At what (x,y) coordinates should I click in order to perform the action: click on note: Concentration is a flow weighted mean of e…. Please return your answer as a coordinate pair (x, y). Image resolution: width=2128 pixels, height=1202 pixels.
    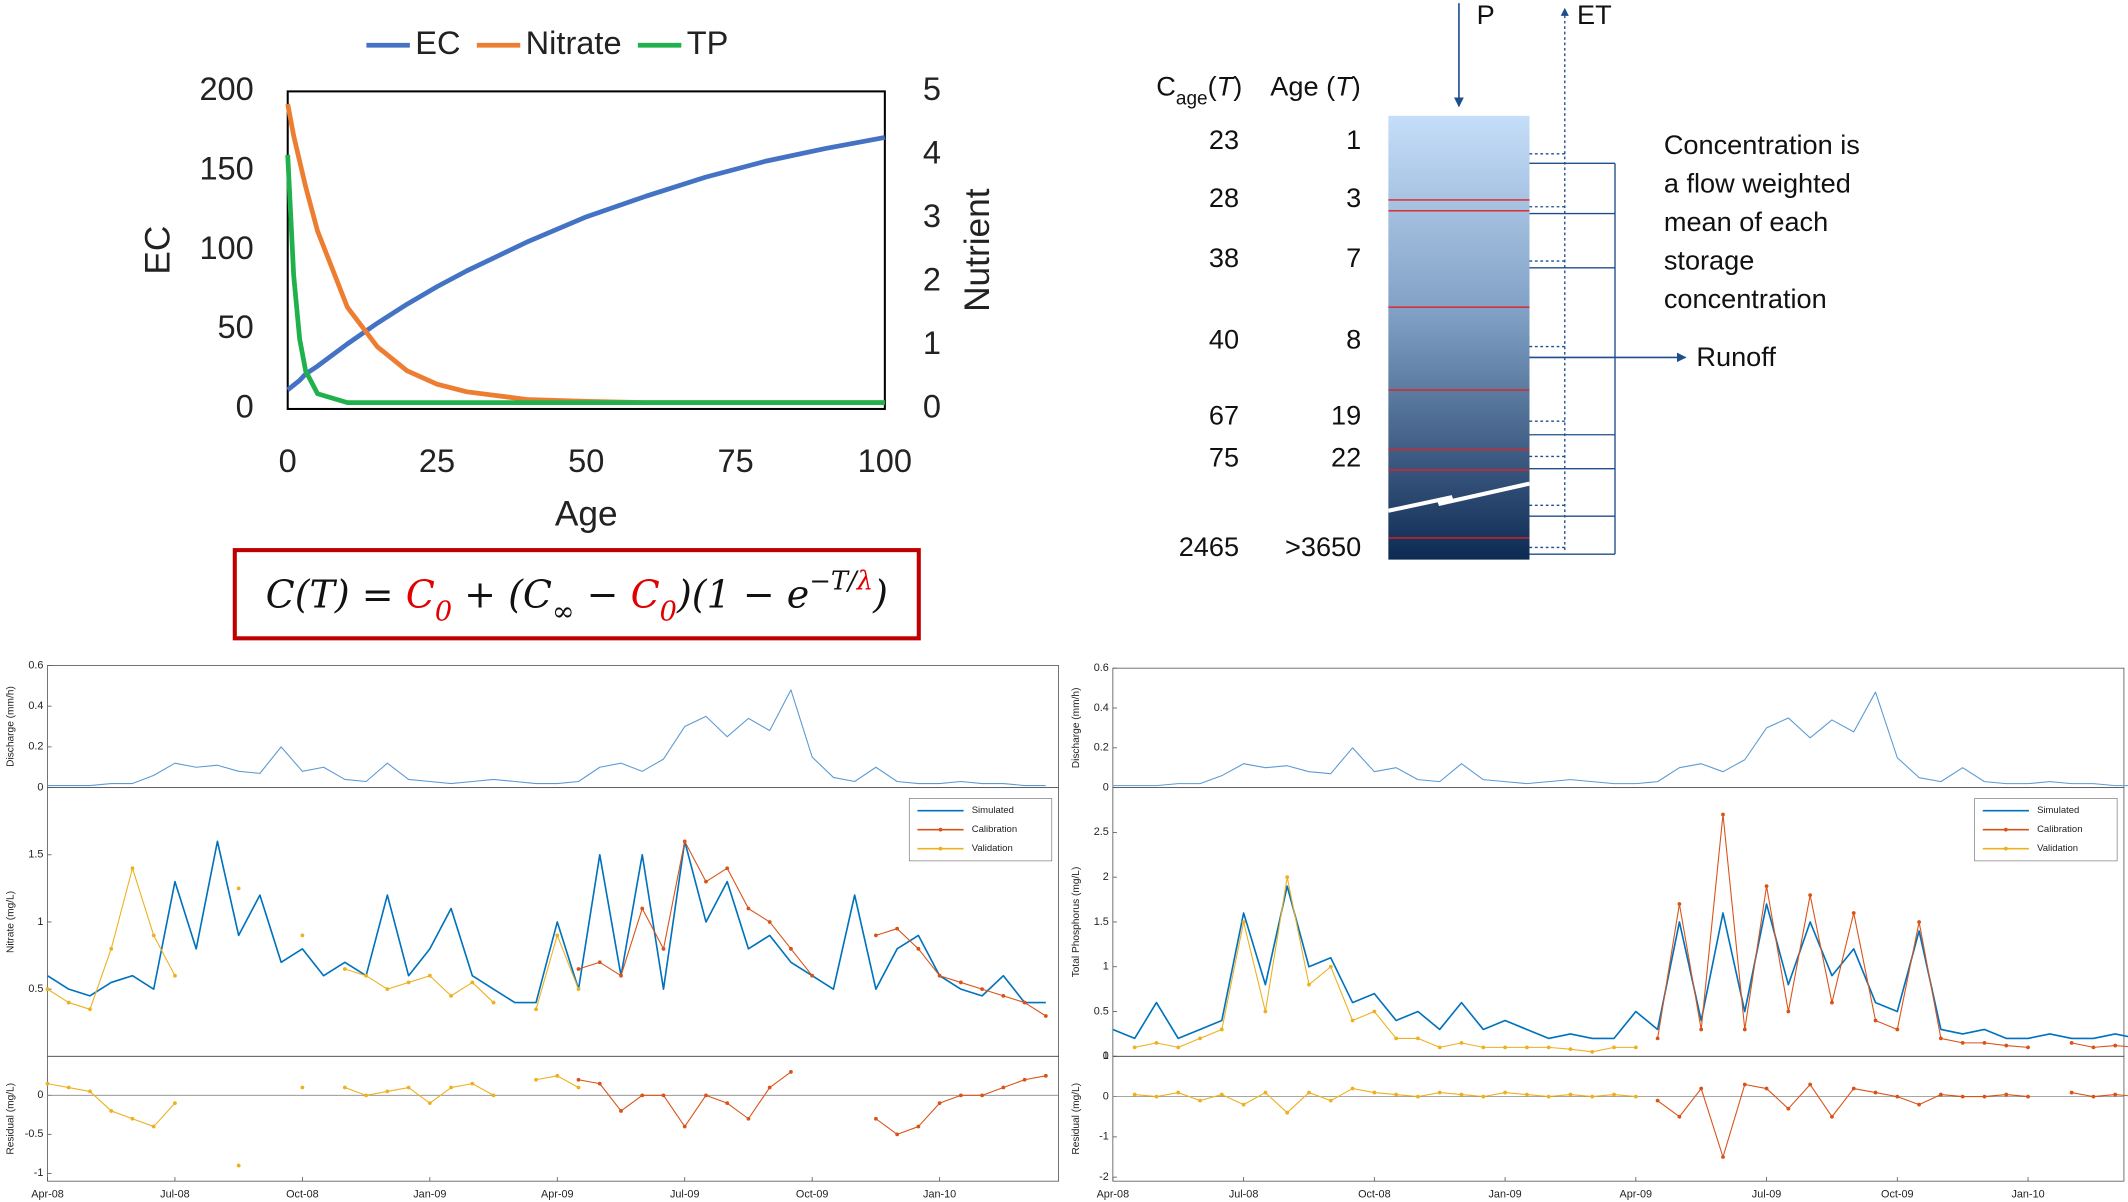
    Looking at the image, I should click on (1762, 221).